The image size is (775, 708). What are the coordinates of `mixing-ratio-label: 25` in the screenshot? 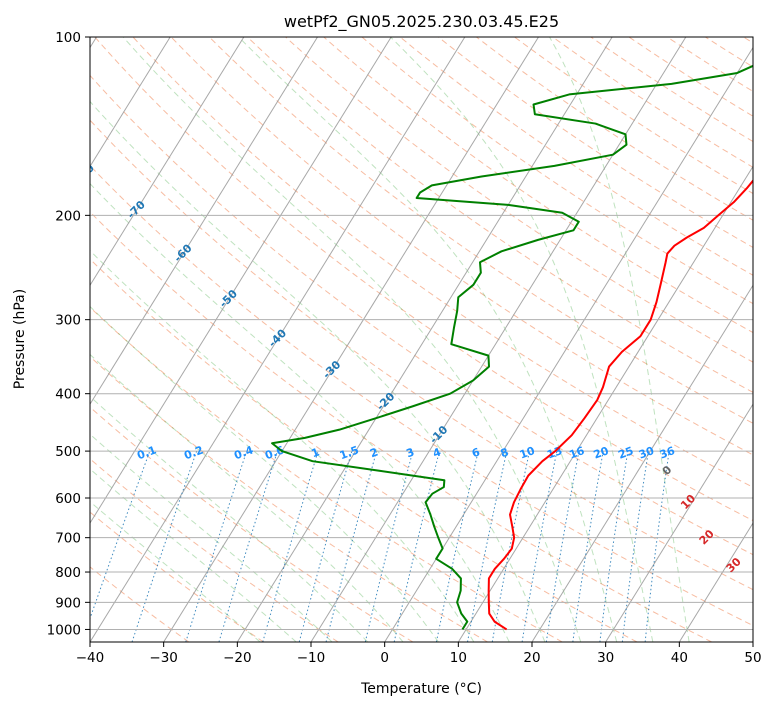 It's located at (625, 452).